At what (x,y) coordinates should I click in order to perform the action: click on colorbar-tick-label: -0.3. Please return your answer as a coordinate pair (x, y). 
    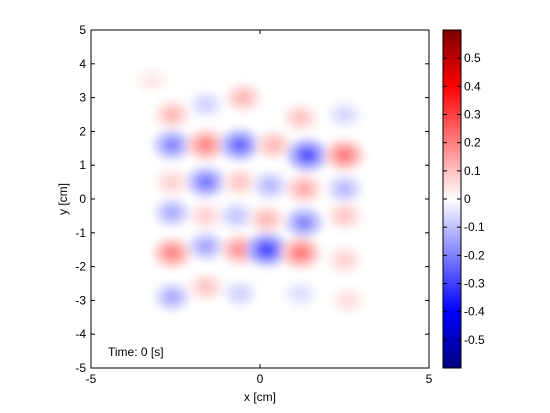
    Looking at the image, I should click on (474, 284).